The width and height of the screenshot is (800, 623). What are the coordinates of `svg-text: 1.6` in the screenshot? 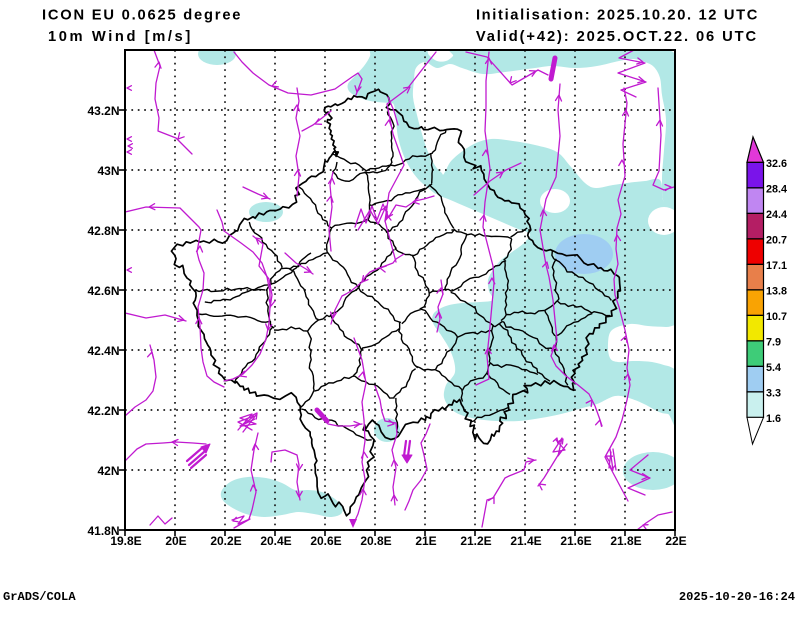 It's located at (773, 419).